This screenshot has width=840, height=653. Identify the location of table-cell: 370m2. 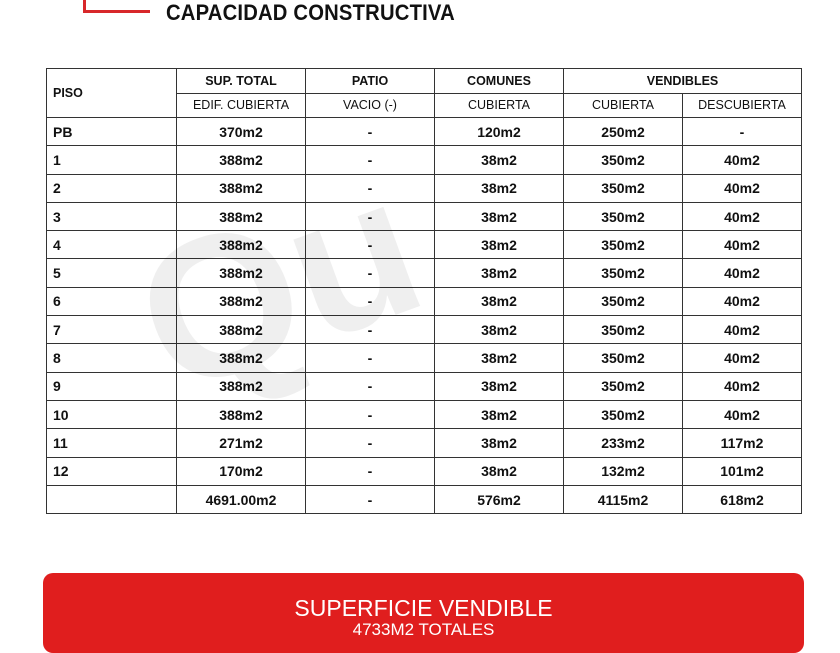
(241, 131).